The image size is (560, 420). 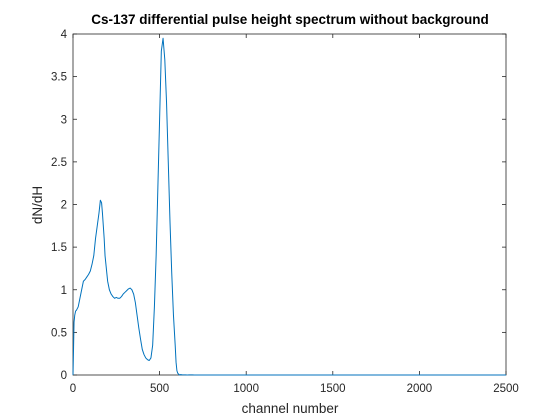 I want to click on x-tick-label: 2000, so click(x=420, y=389).